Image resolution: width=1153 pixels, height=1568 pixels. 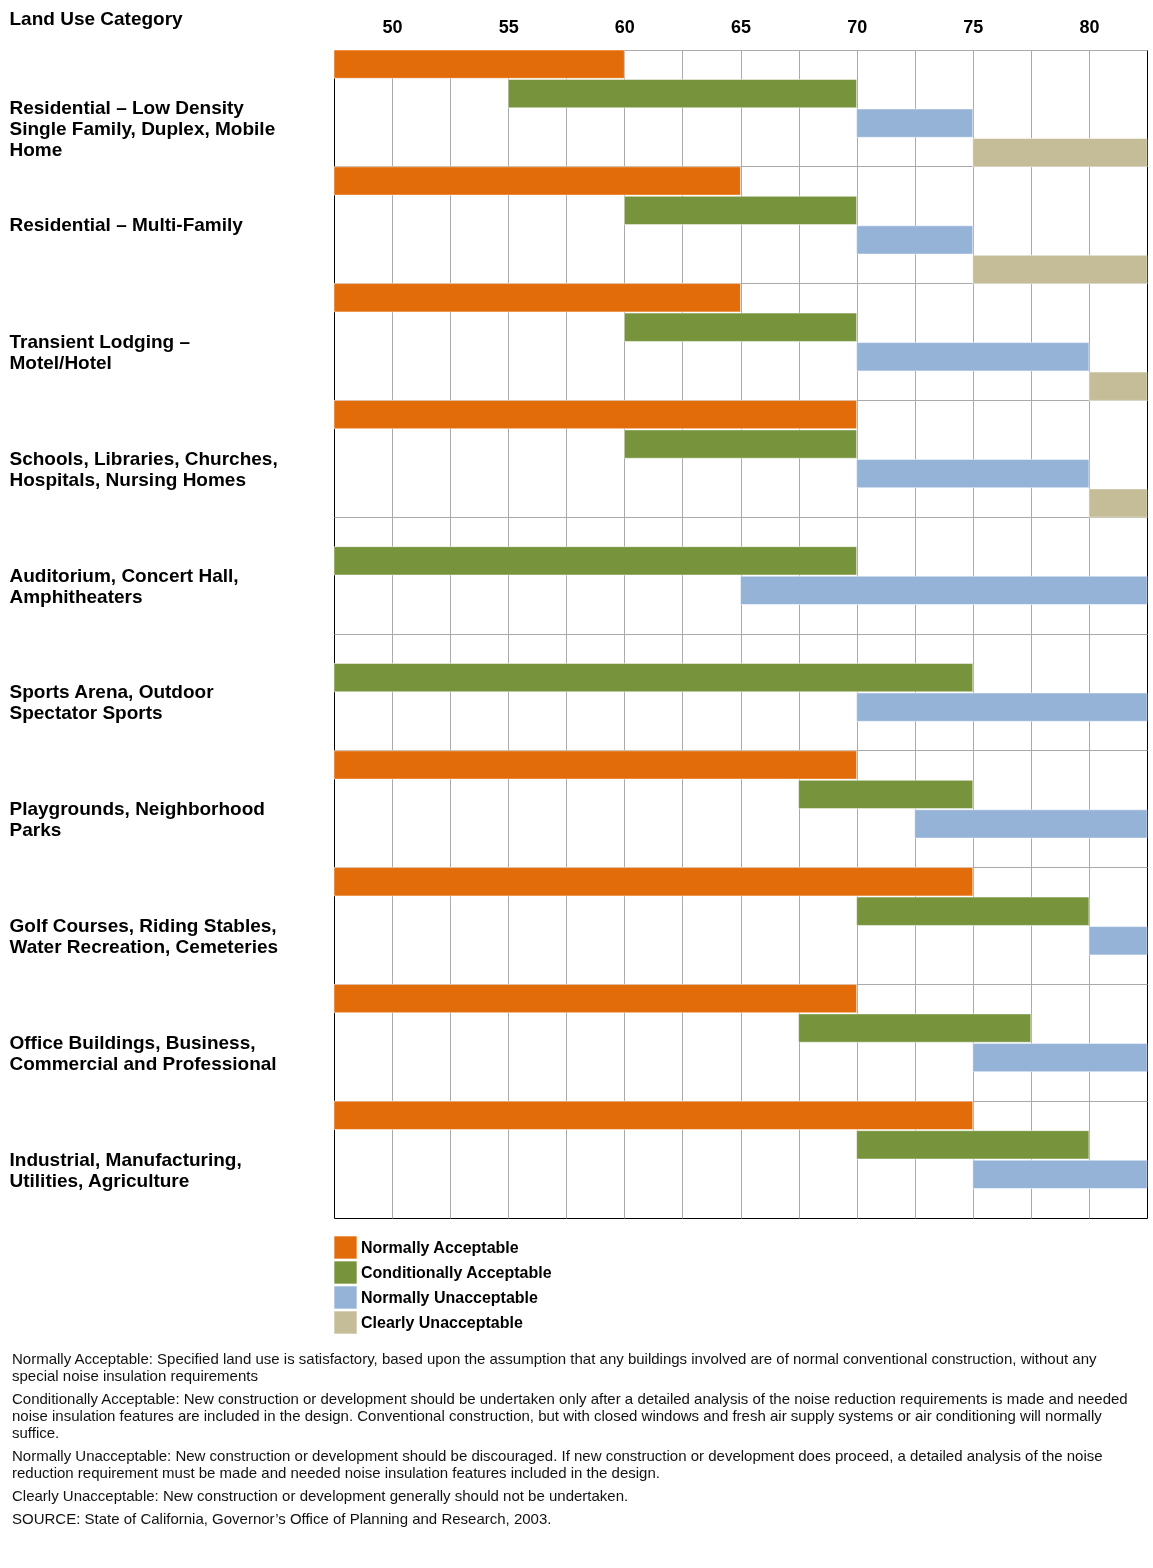 I want to click on y-tick-label: Schools, Libraries, Churches, Hospitals, Nursing Homes, so click(x=143, y=468).